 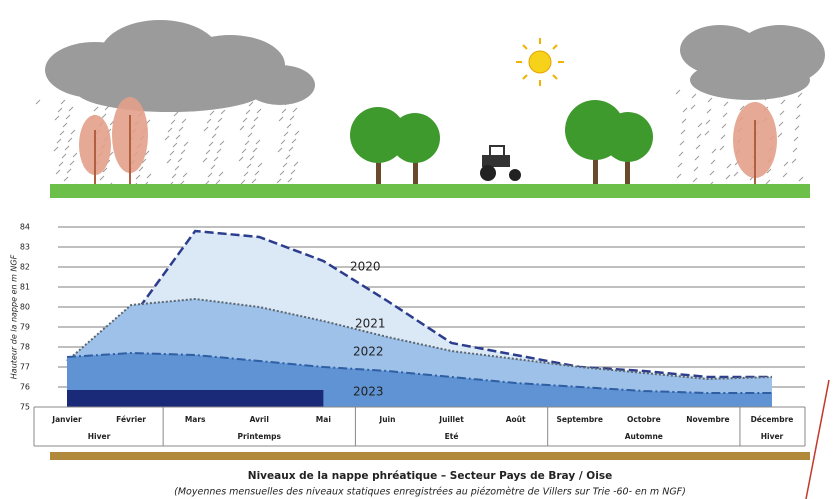 I want to click on tractor, so click(x=500, y=163).